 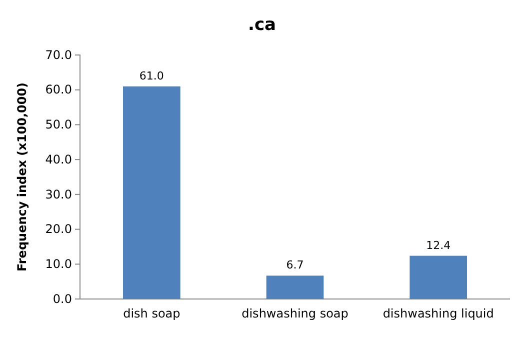 I want to click on y-tick-label: 40.0, so click(x=58, y=159).